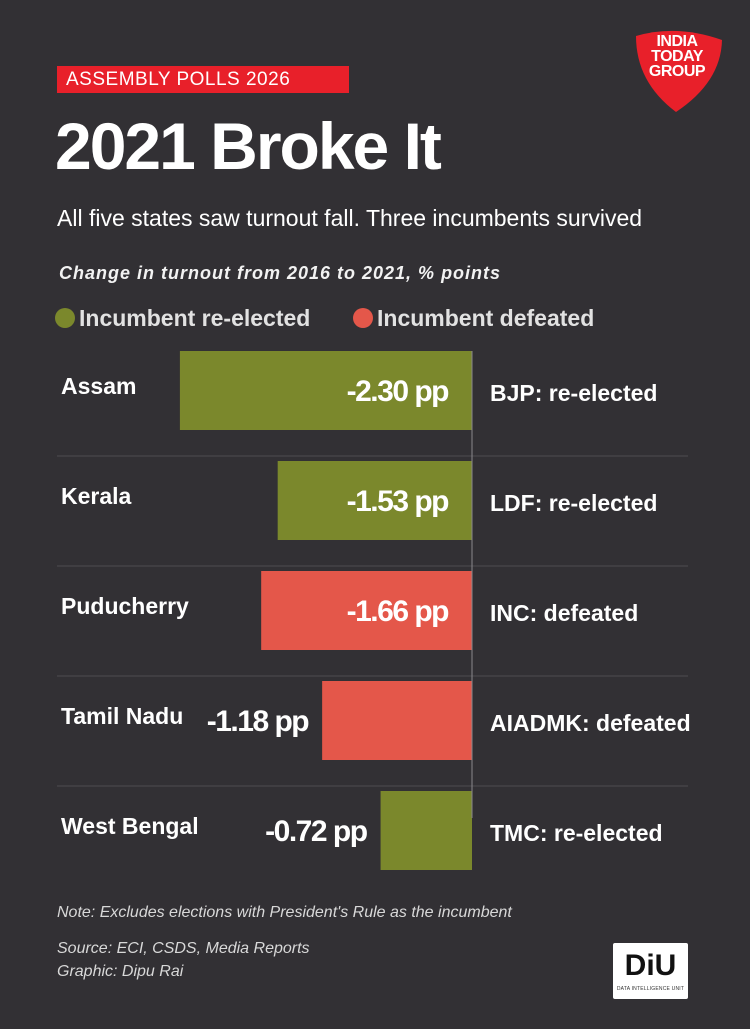 This screenshot has width=750, height=1029. I want to click on legend-item-re-elected: Incumbent re-elected, so click(182, 318).